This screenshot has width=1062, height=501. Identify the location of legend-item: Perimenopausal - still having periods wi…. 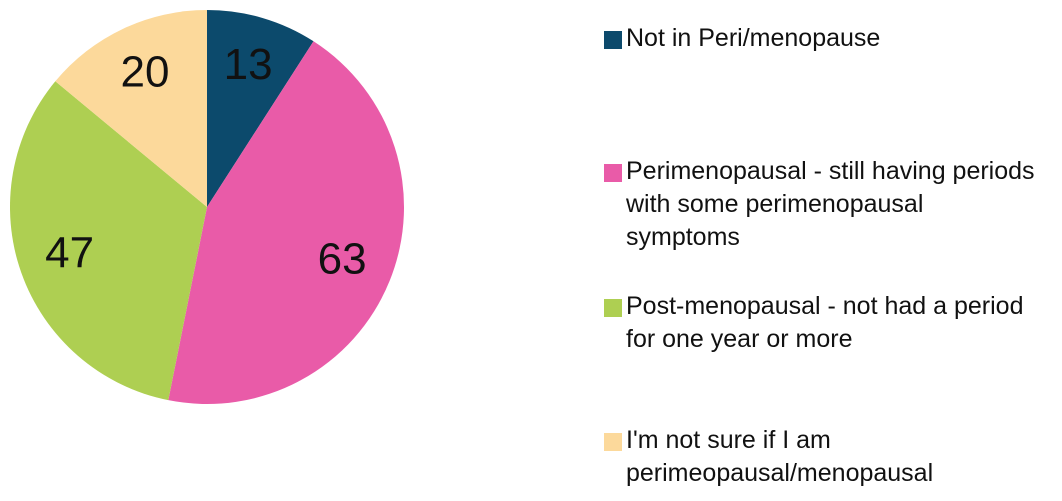
(824, 204).